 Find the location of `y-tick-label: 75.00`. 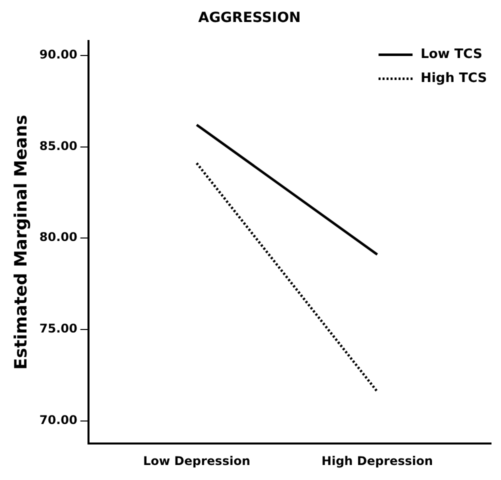

y-tick-label: 75.00 is located at coordinates (58, 329).